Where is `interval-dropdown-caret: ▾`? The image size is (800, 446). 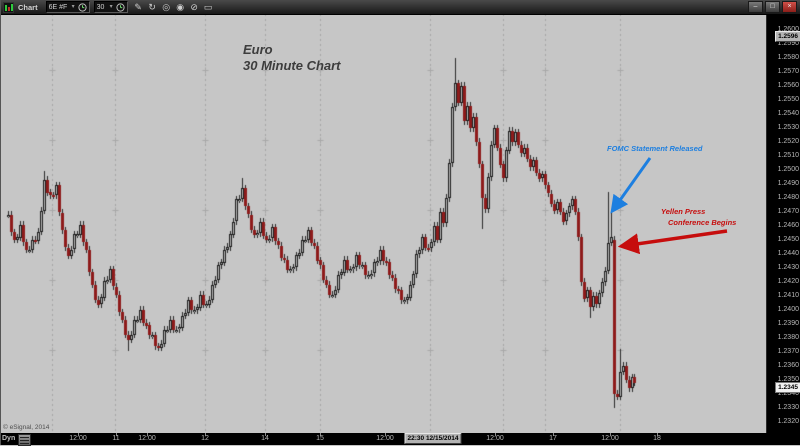 interval-dropdown-caret: ▾ is located at coordinates (111, 7).